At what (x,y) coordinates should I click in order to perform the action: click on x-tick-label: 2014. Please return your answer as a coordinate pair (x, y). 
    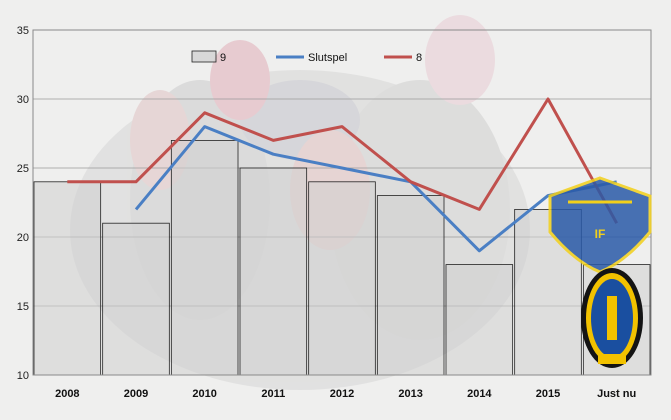
    Looking at the image, I should click on (479, 394).